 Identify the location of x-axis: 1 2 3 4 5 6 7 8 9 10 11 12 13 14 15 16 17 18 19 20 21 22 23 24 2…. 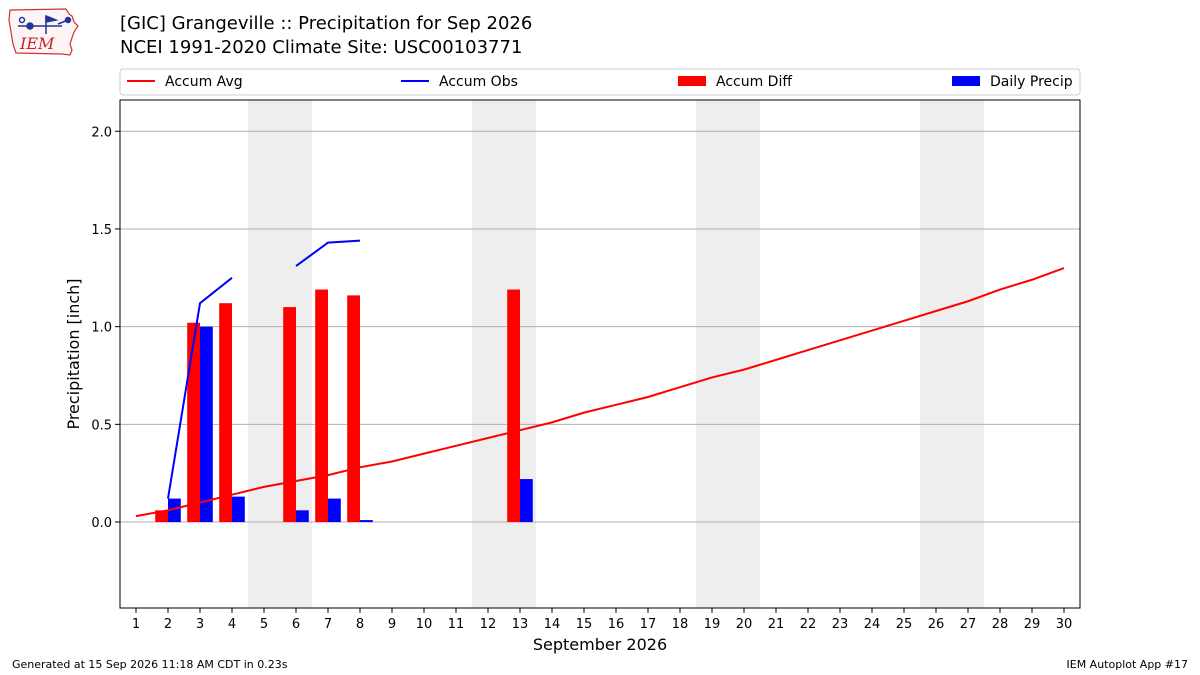
(602, 620).